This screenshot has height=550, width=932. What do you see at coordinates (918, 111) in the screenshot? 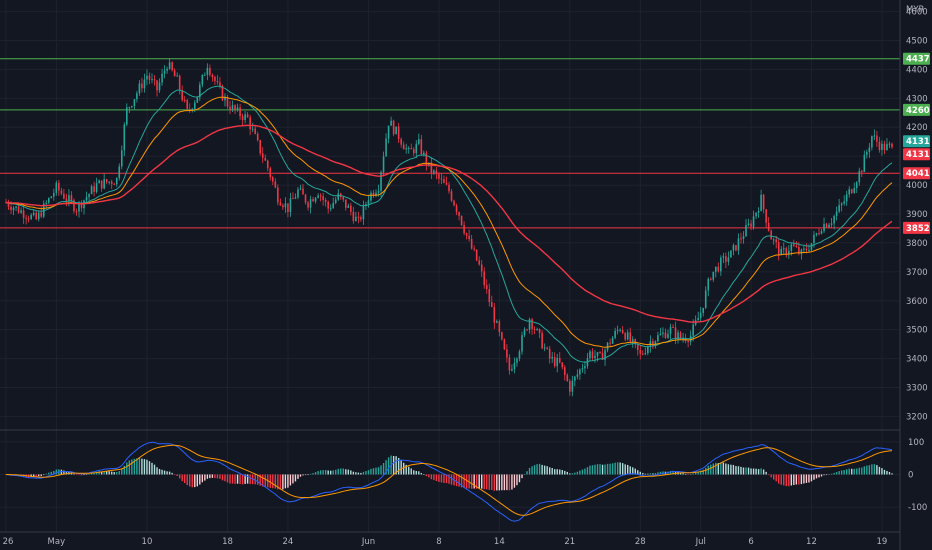
I see `level-badge-label: 4260` at bounding box center [918, 111].